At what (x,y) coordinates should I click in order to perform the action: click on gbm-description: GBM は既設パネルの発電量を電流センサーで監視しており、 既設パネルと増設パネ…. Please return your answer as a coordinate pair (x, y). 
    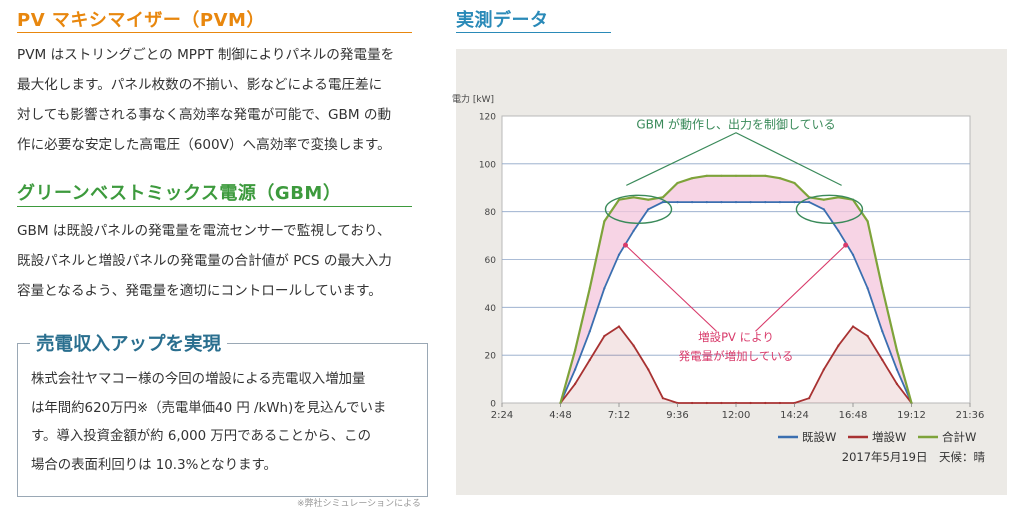
    Looking at the image, I should click on (204, 261).